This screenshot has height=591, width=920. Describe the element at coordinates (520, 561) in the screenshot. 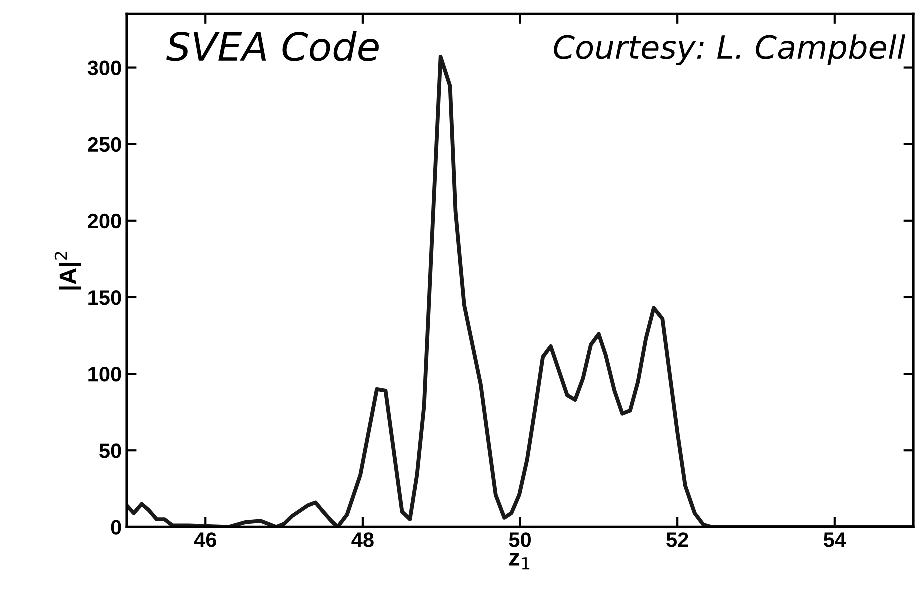

I see `x-axis-title: z$_{1}$` at that location.